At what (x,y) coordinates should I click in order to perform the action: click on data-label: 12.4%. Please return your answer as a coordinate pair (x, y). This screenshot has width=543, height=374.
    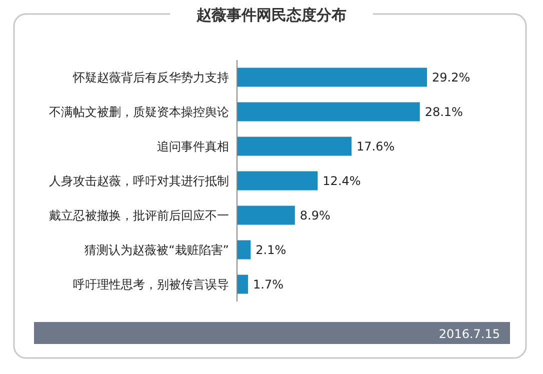
    Looking at the image, I should click on (341, 181).